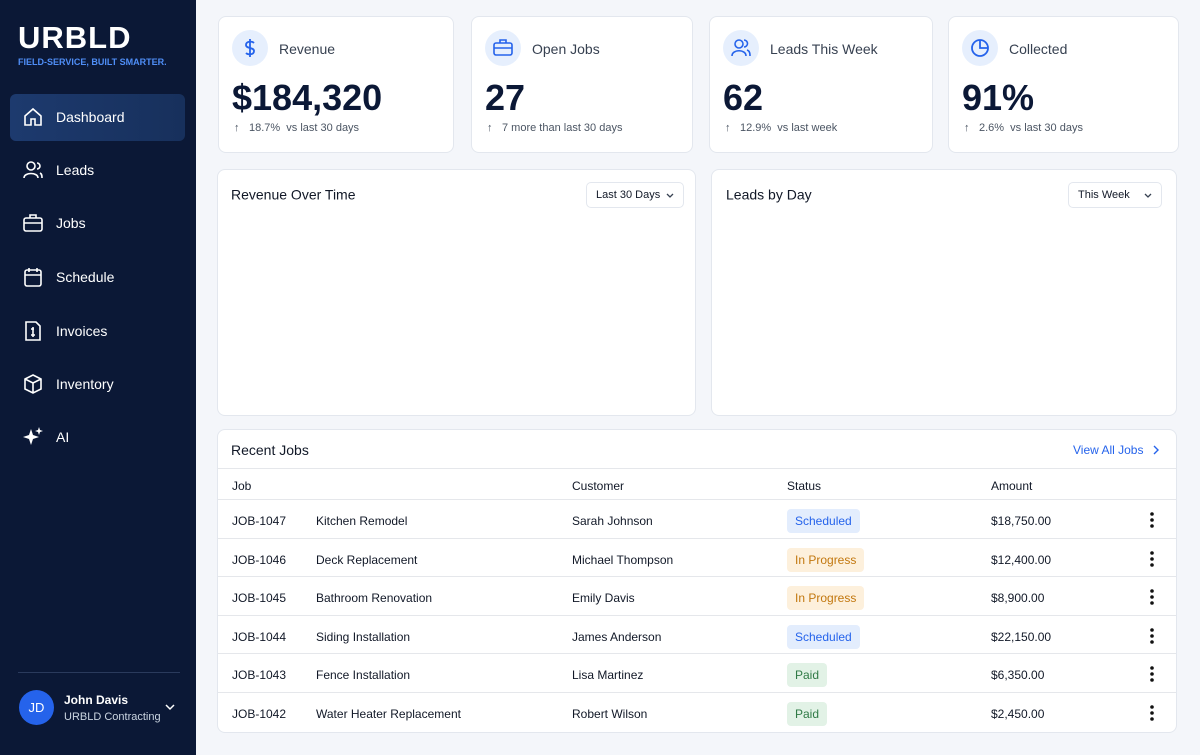 The image size is (1200, 755). What do you see at coordinates (1012, 486) in the screenshot?
I see `column-header: Amount` at bounding box center [1012, 486].